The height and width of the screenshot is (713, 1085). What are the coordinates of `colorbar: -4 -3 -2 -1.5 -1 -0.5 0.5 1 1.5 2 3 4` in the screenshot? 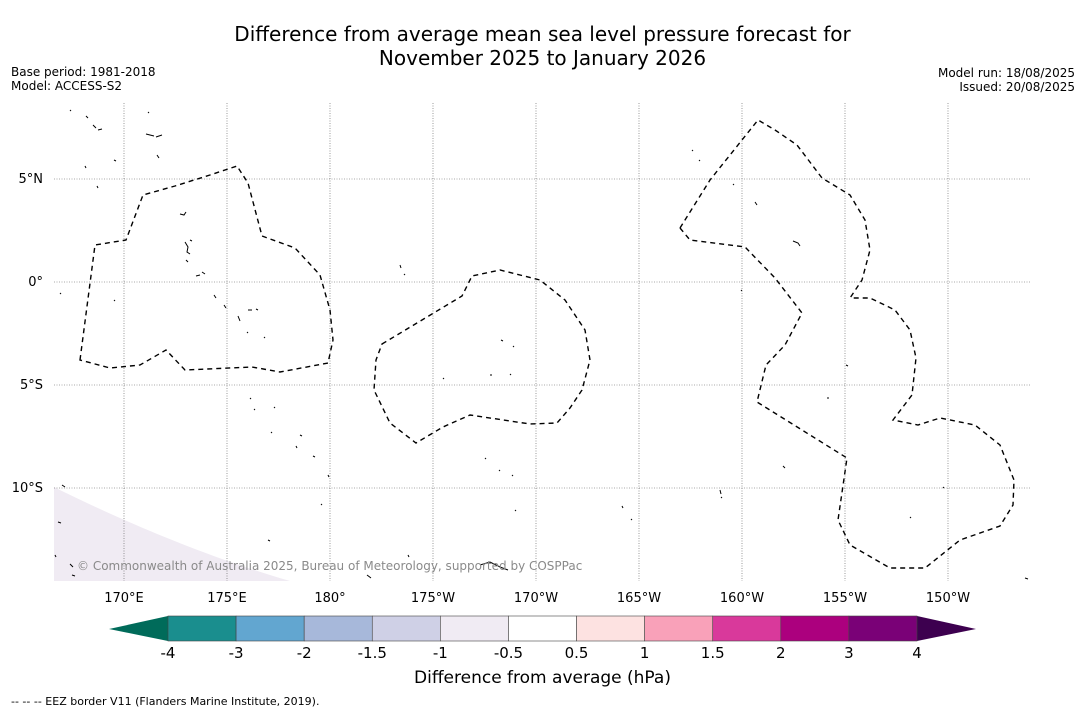 It's located at (542, 638).